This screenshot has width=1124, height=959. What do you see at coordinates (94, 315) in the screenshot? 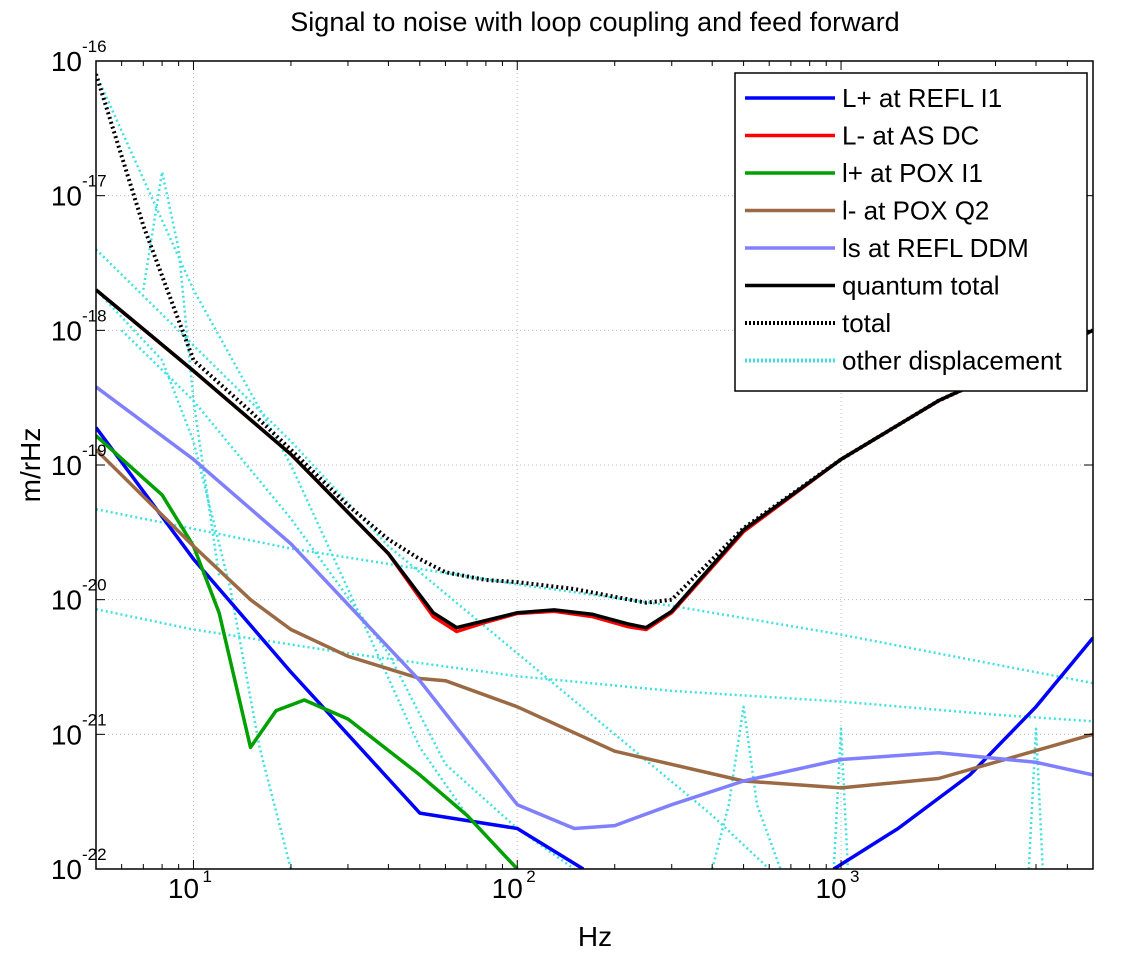
I see `y-tick-exponent: -18` at bounding box center [94, 315].